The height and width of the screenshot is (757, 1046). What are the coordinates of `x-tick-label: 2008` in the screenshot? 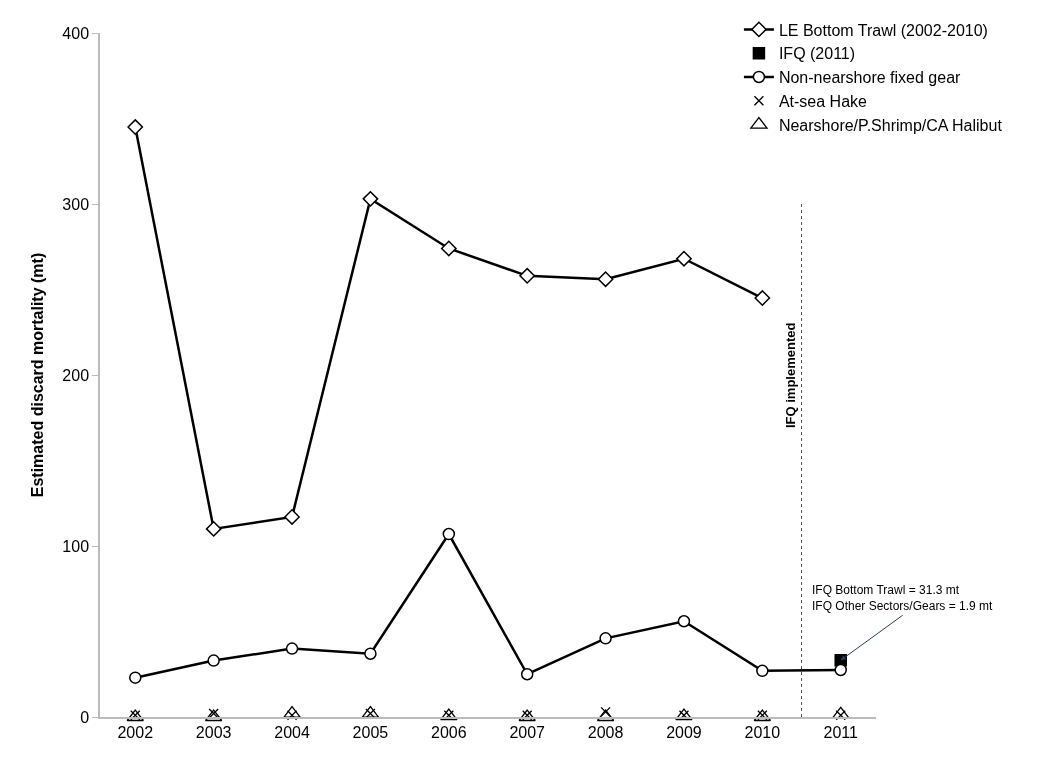 It's located at (605, 732).